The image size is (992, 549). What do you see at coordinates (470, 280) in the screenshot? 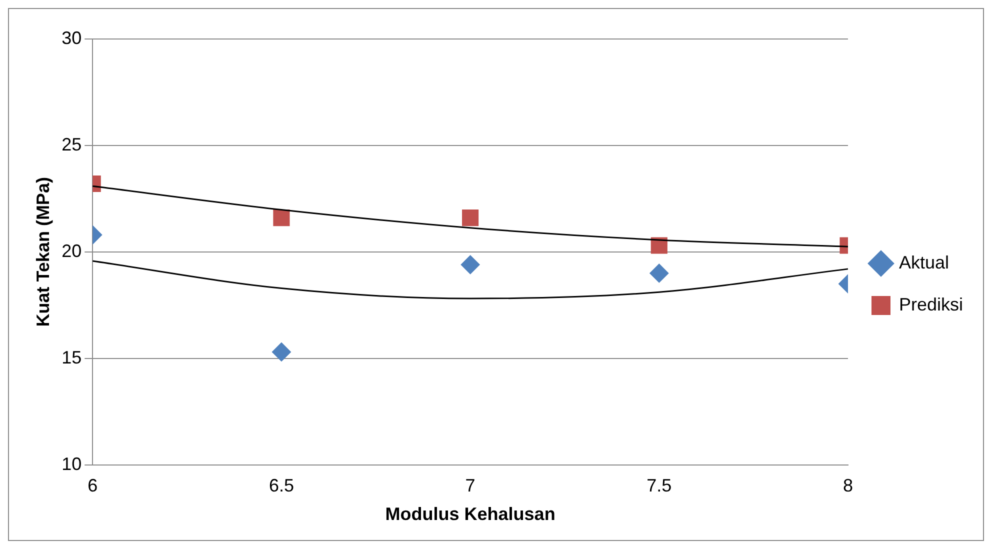
I see `line-series` at bounding box center [470, 280].